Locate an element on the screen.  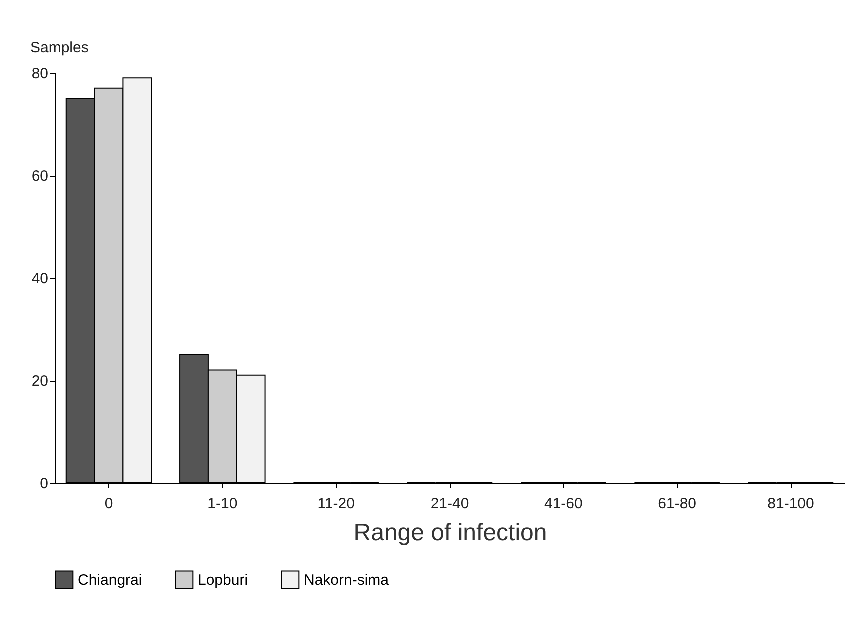
y-tick-label: 20 is located at coordinates (40, 381).